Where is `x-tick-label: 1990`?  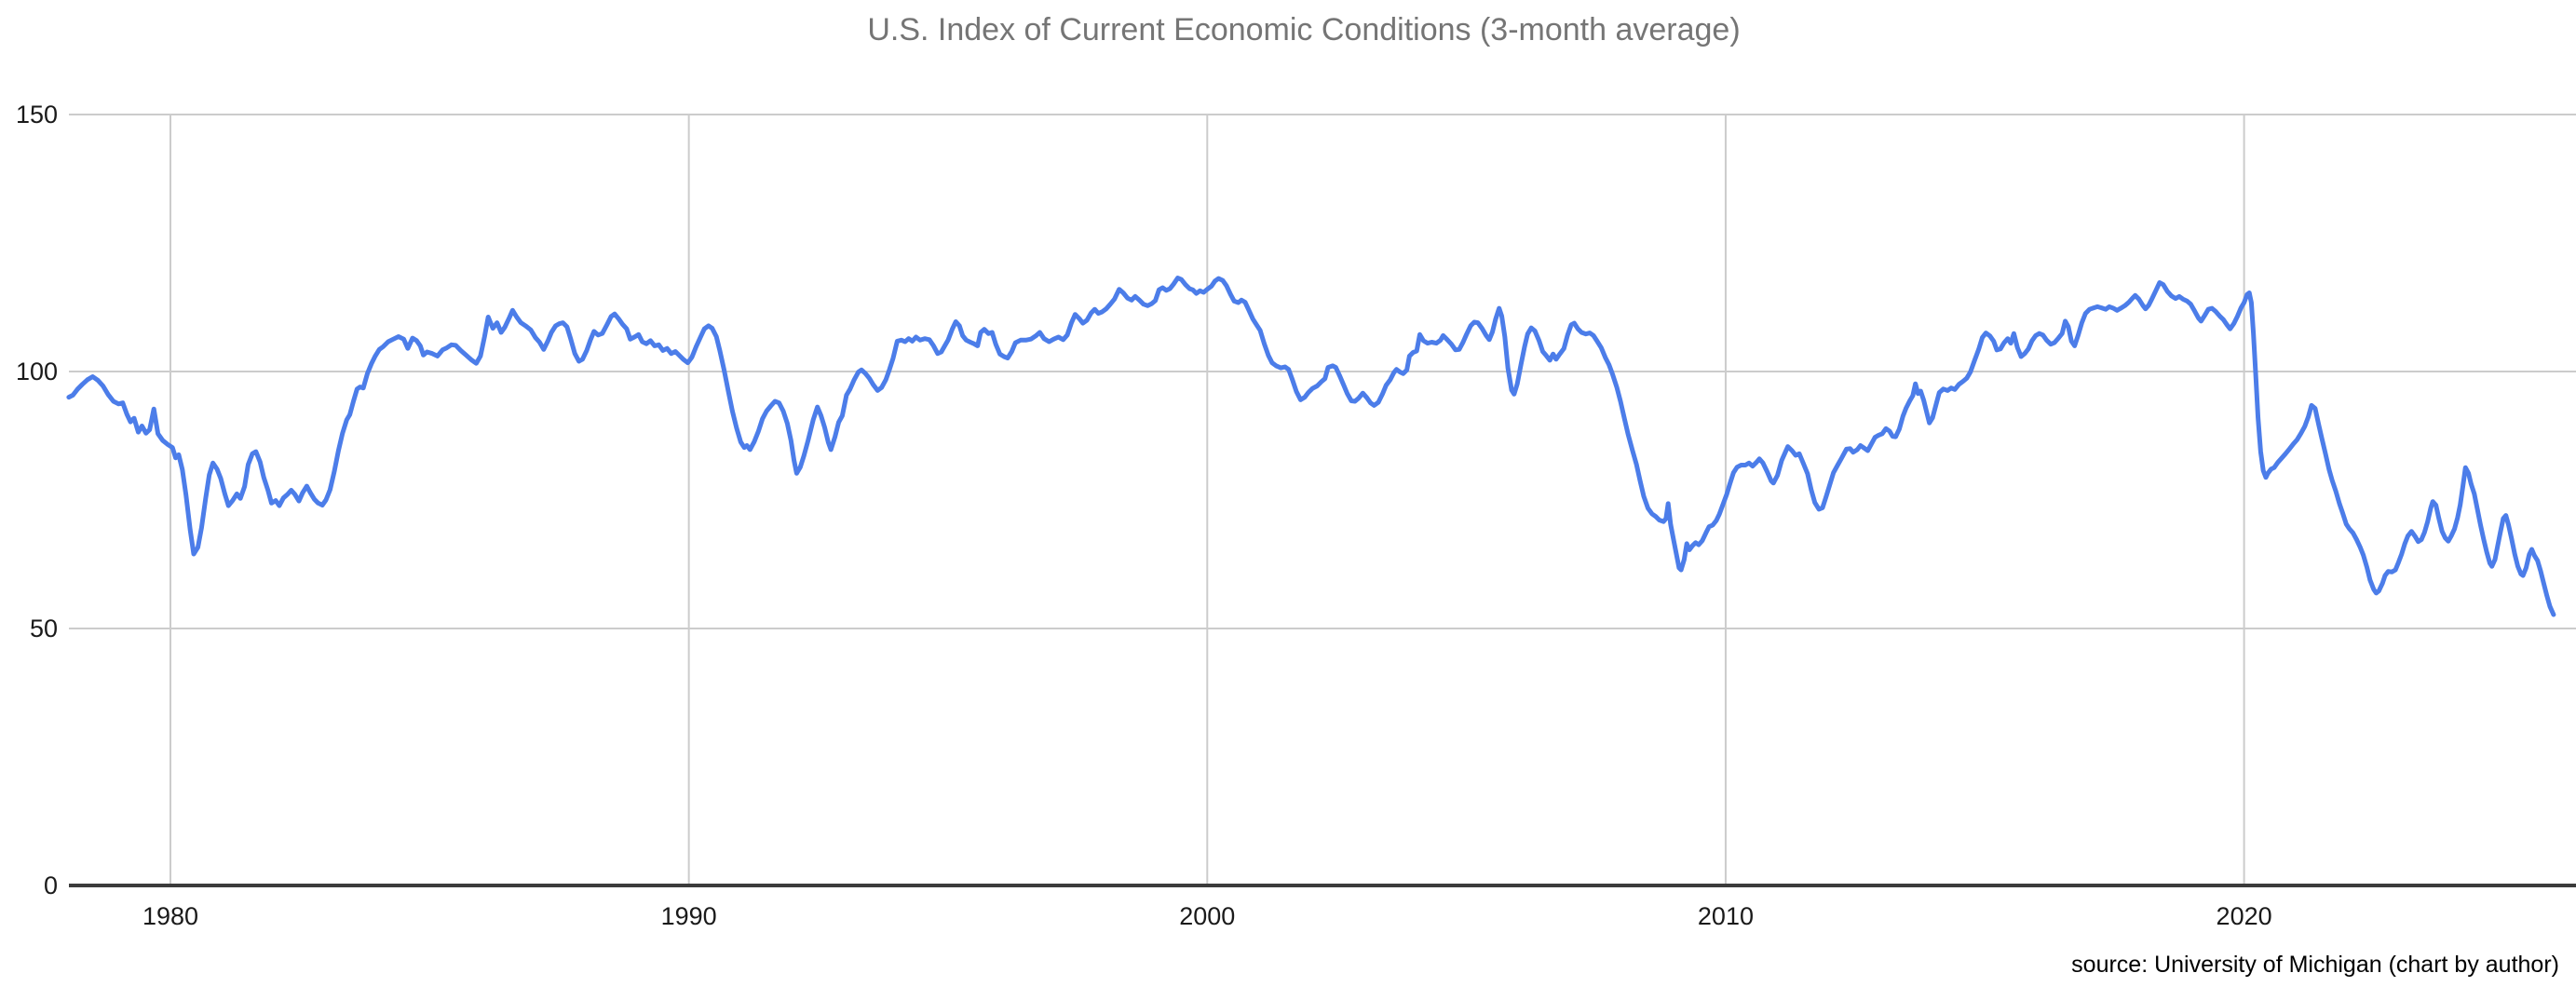 x-tick-label: 1990 is located at coordinates (689, 916).